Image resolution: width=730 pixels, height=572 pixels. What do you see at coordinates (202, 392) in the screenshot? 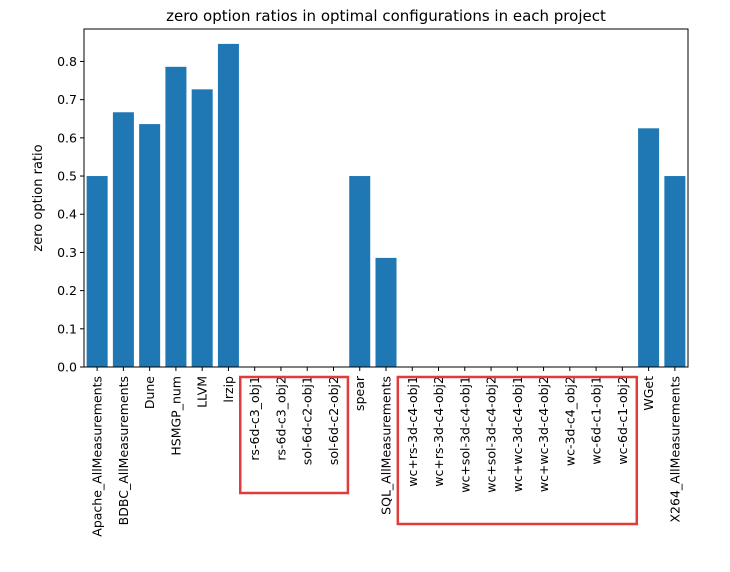
I see `x-tick-label-4: LLVM` at bounding box center [202, 392].